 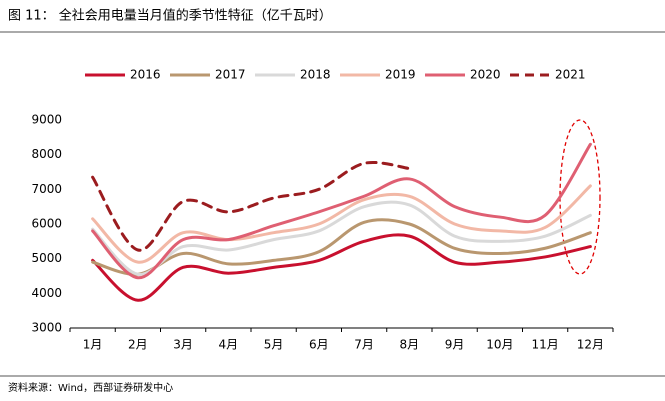 I want to click on legend-label: 2017, so click(x=230, y=75).